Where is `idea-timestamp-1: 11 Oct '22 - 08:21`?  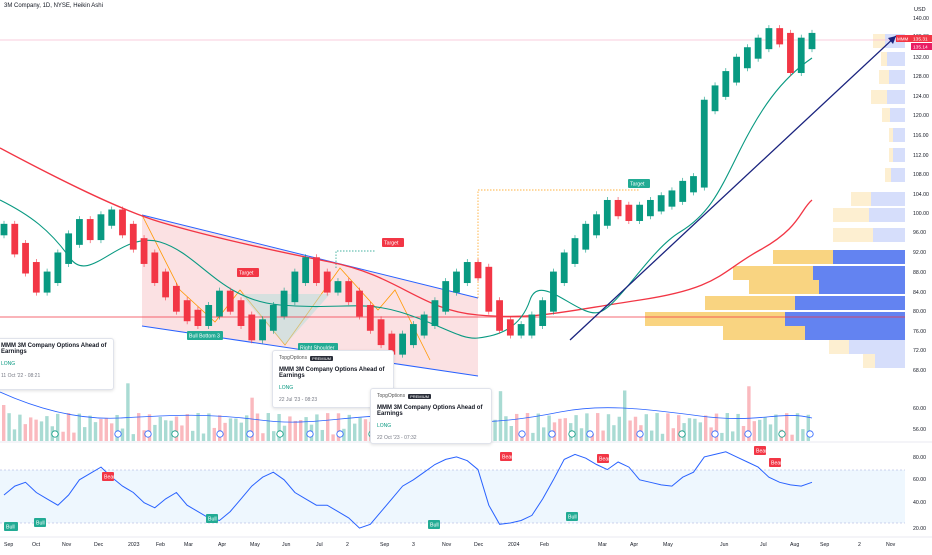
idea-timestamp-1: 11 Oct '22 - 08:21 is located at coordinates (21, 376).